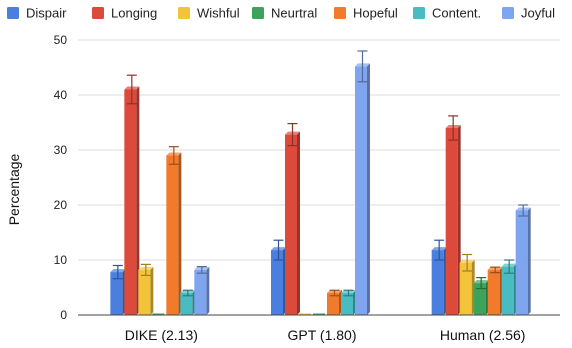 This screenshot has height=348, width=572. I want to click on y-tick-label: 20, so click(61, 205).